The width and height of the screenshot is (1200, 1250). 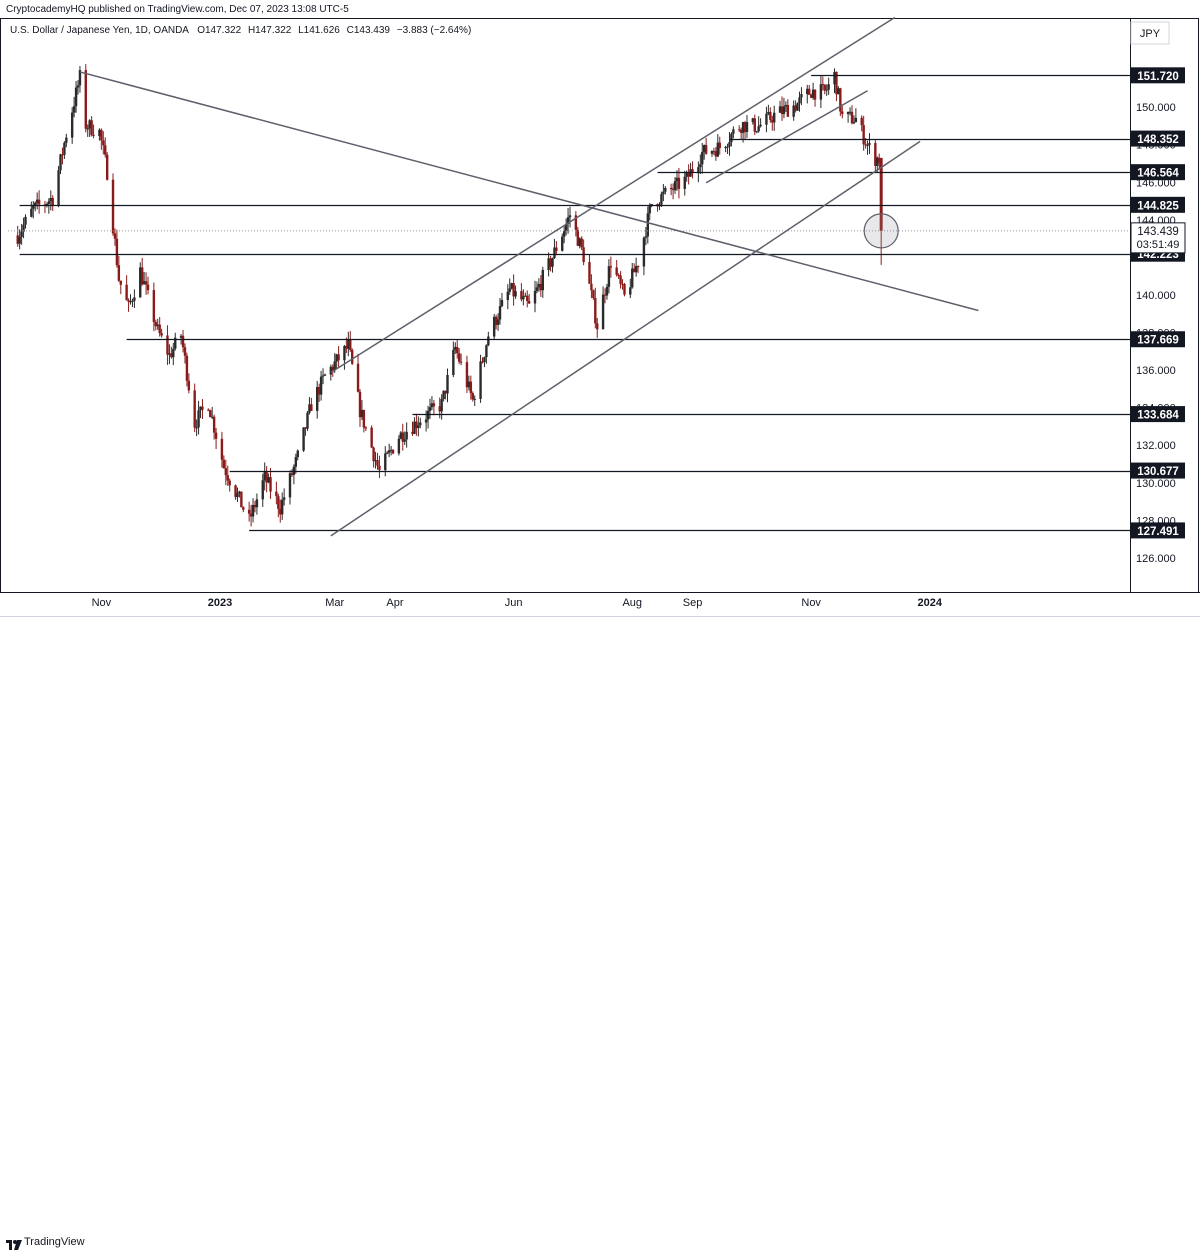 What do you see at coordinates (1156, 108) in the screenshot?
I see `y-tick-label: 150.000` at bounding box center [1156, 108].